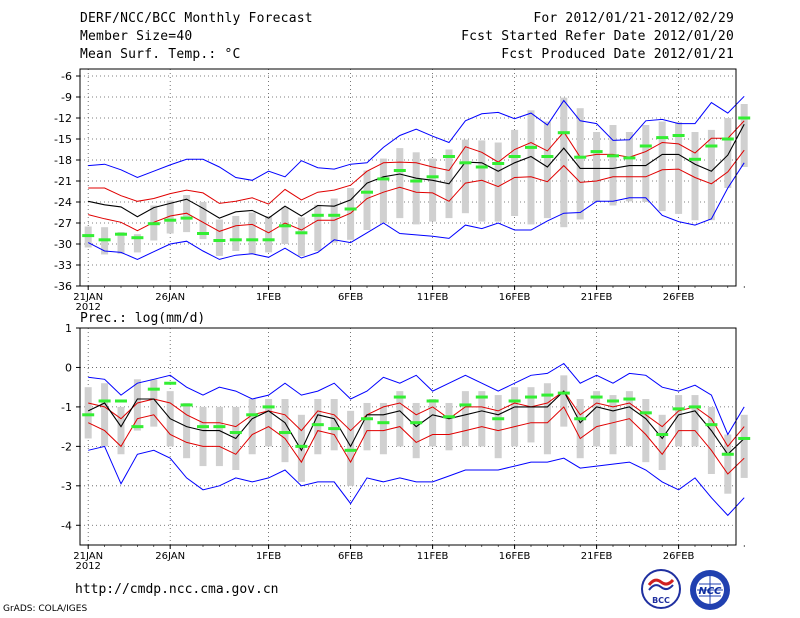 This screenshot has height=618, width=800. What do you see at coordinates (63, 223) in the screenshot?
I see `y-tick-label: -27` at bounding box center [63, 223].